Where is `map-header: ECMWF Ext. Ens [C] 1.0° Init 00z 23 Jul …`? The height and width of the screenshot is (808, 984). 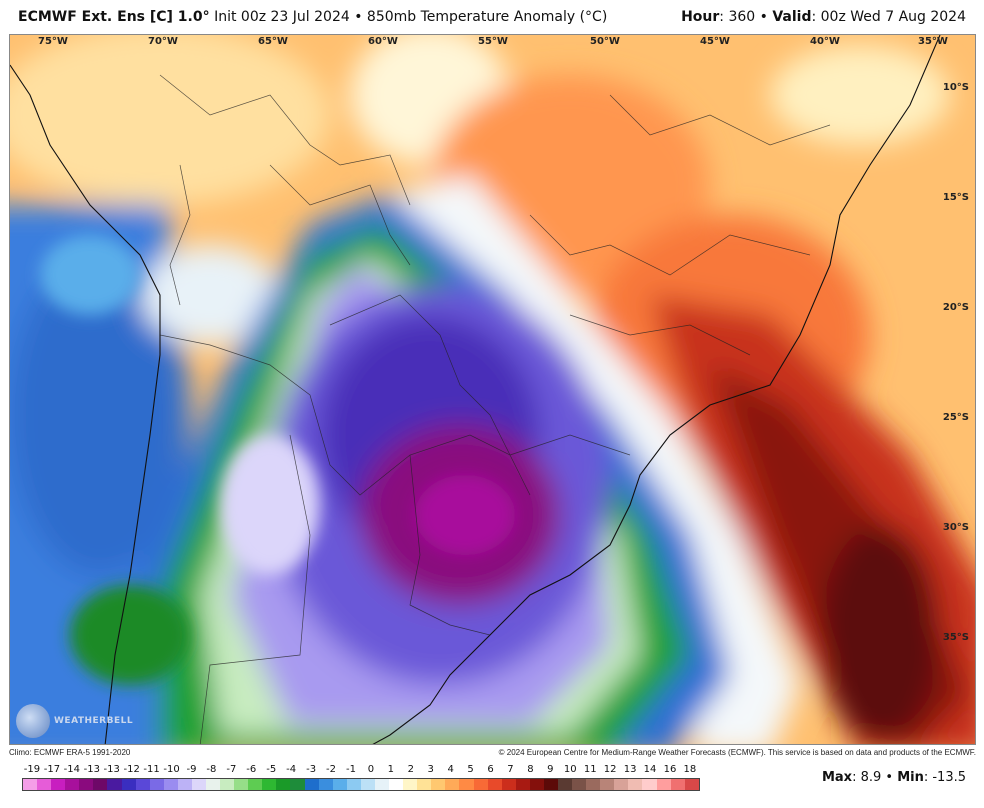 map-header: ECMWF Ext. Ens [C] 1.0° Init 00z 23 Jul … is located at coordinates (492, 17).